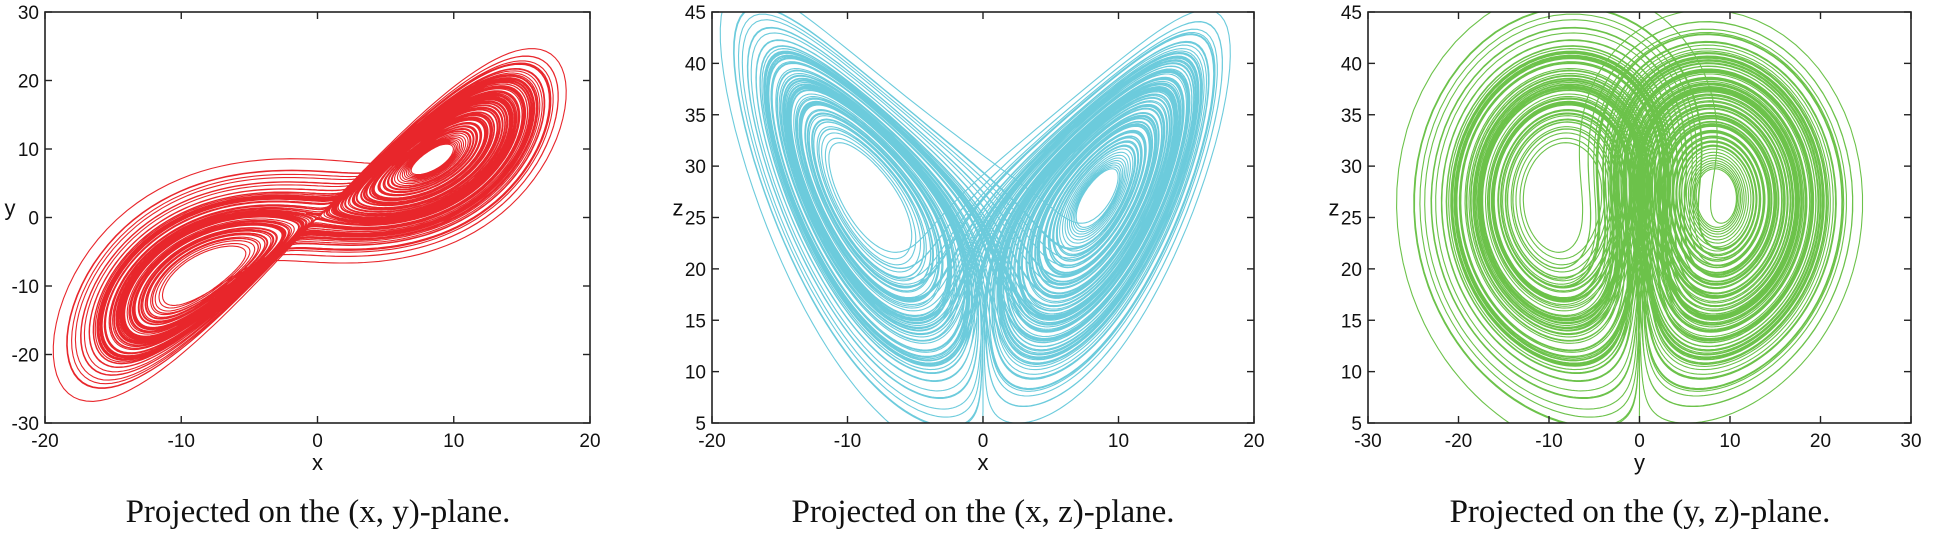  I want to click on y-tick-label: -30, so click(25, 424).